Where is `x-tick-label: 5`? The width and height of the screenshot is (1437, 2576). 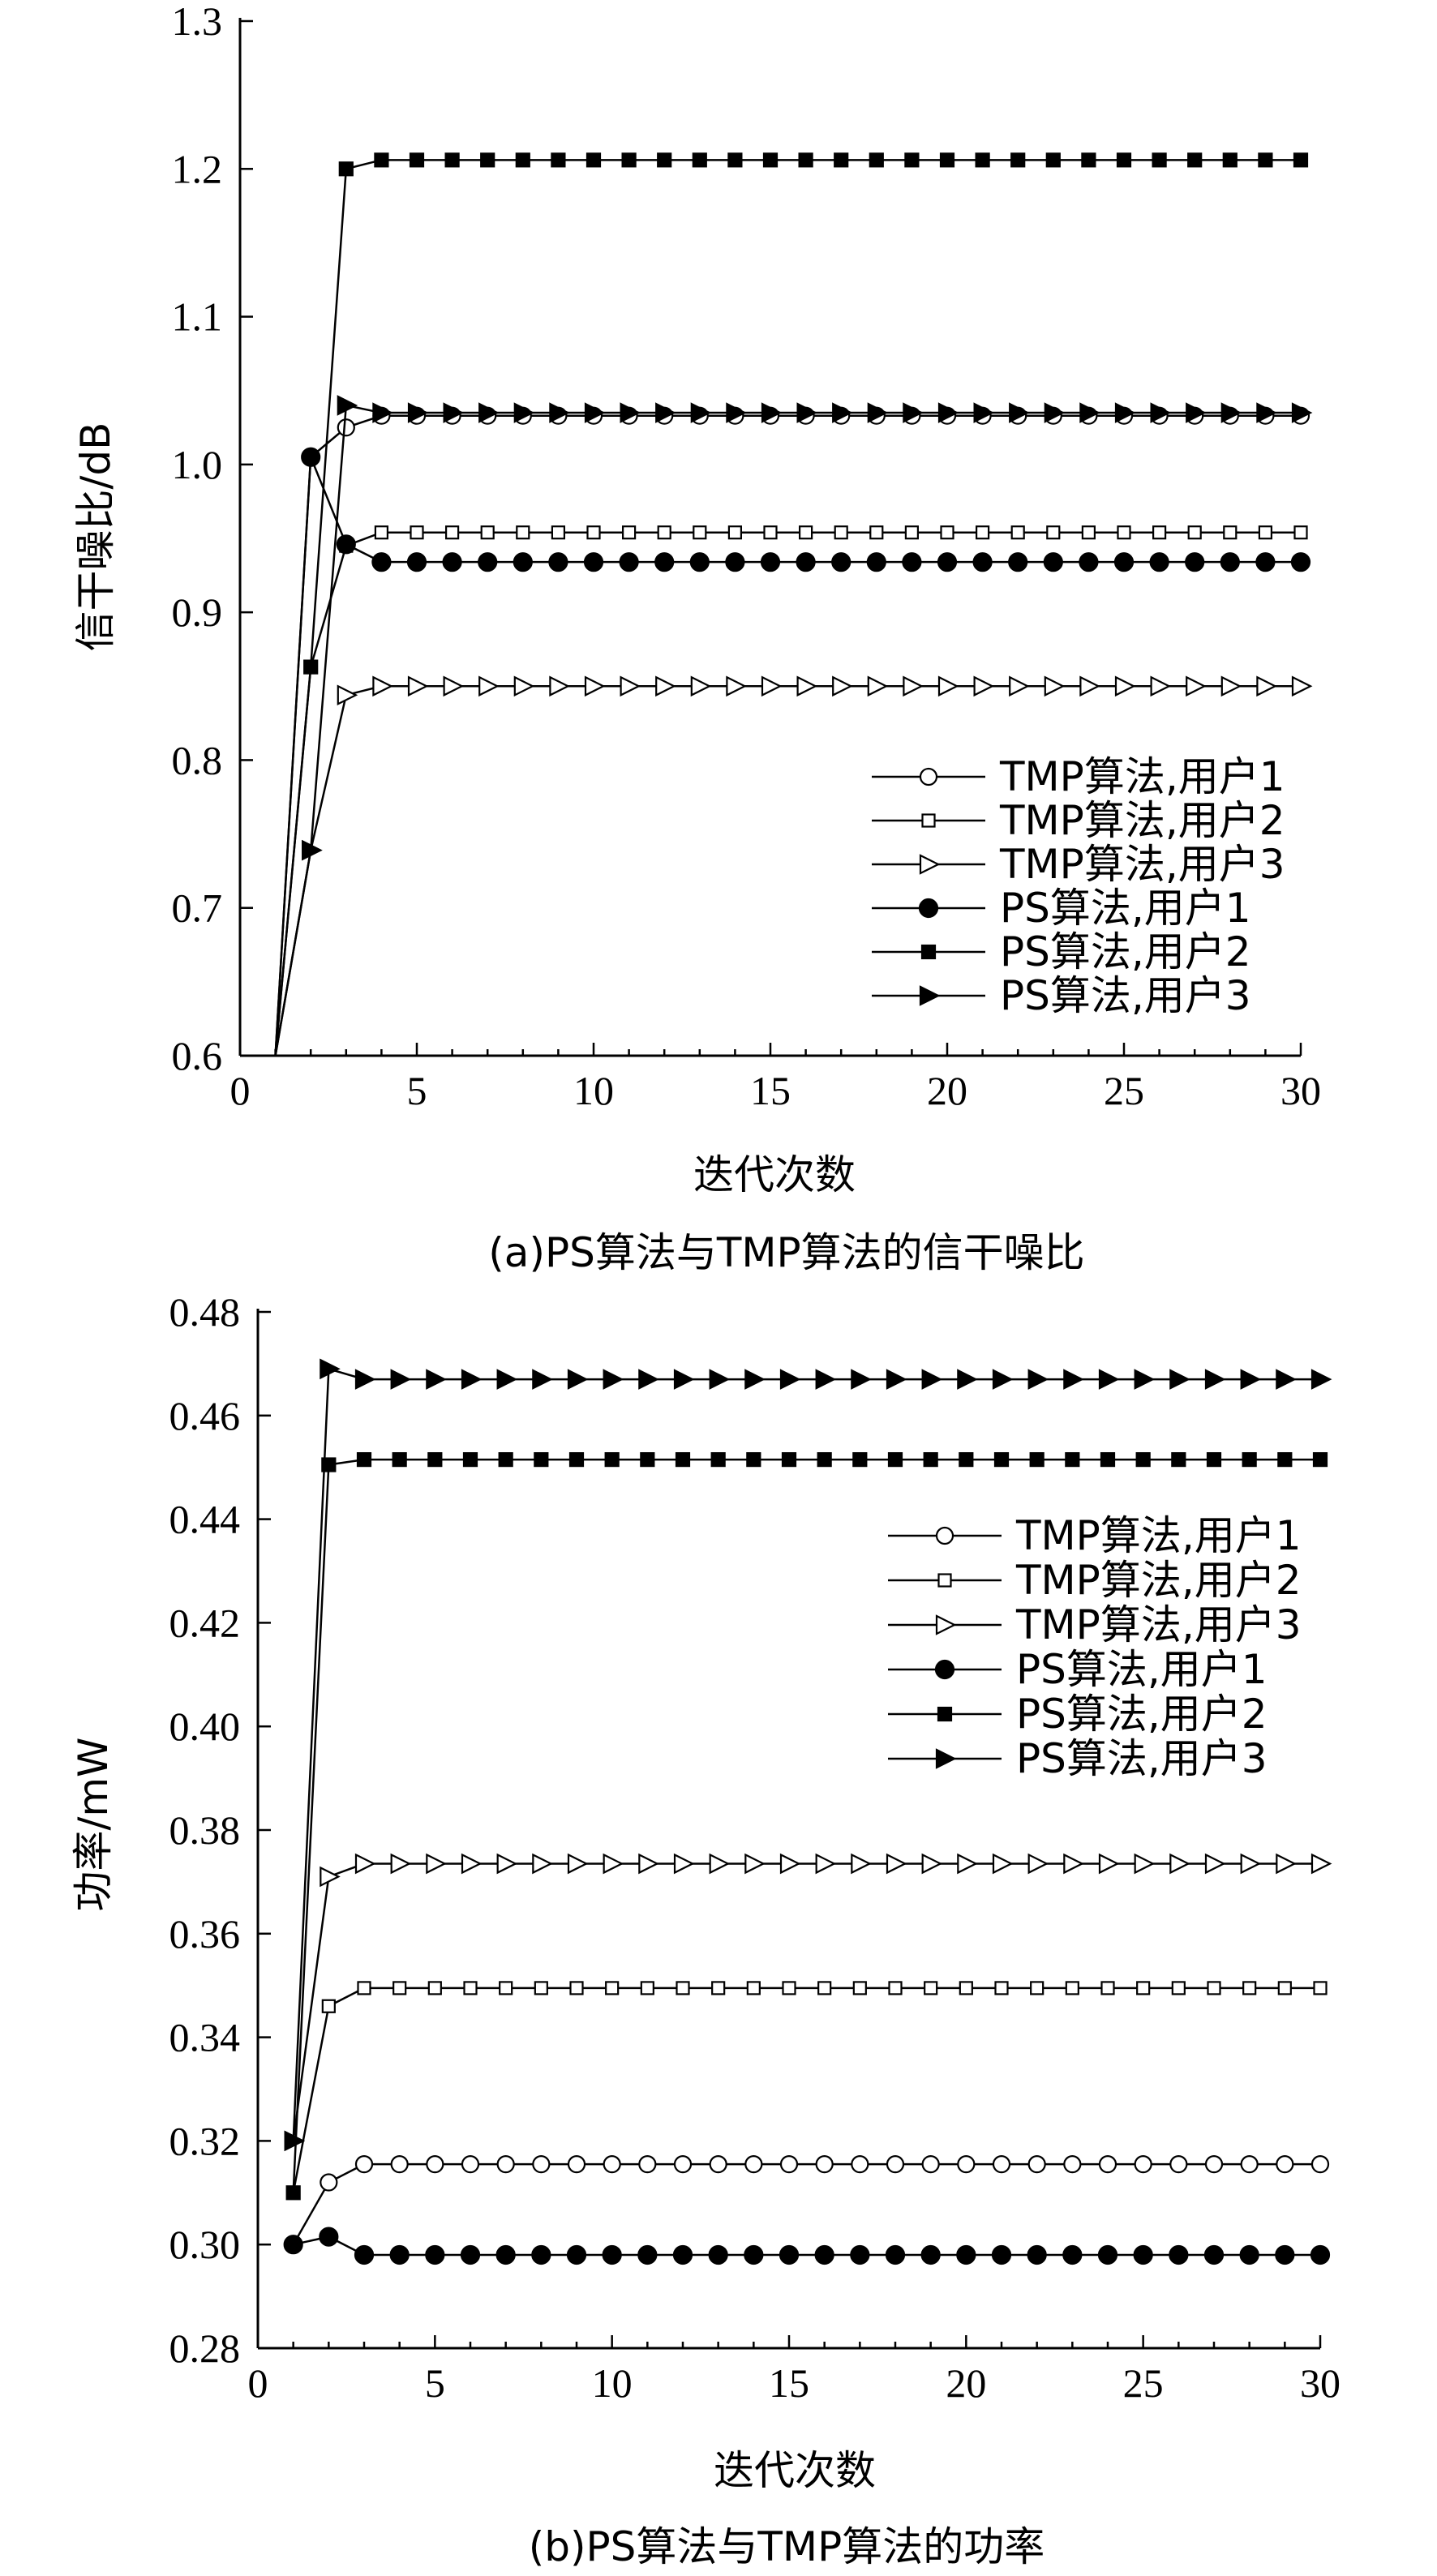
x-tick-label: 5 is located at coordinates (435, 2383).